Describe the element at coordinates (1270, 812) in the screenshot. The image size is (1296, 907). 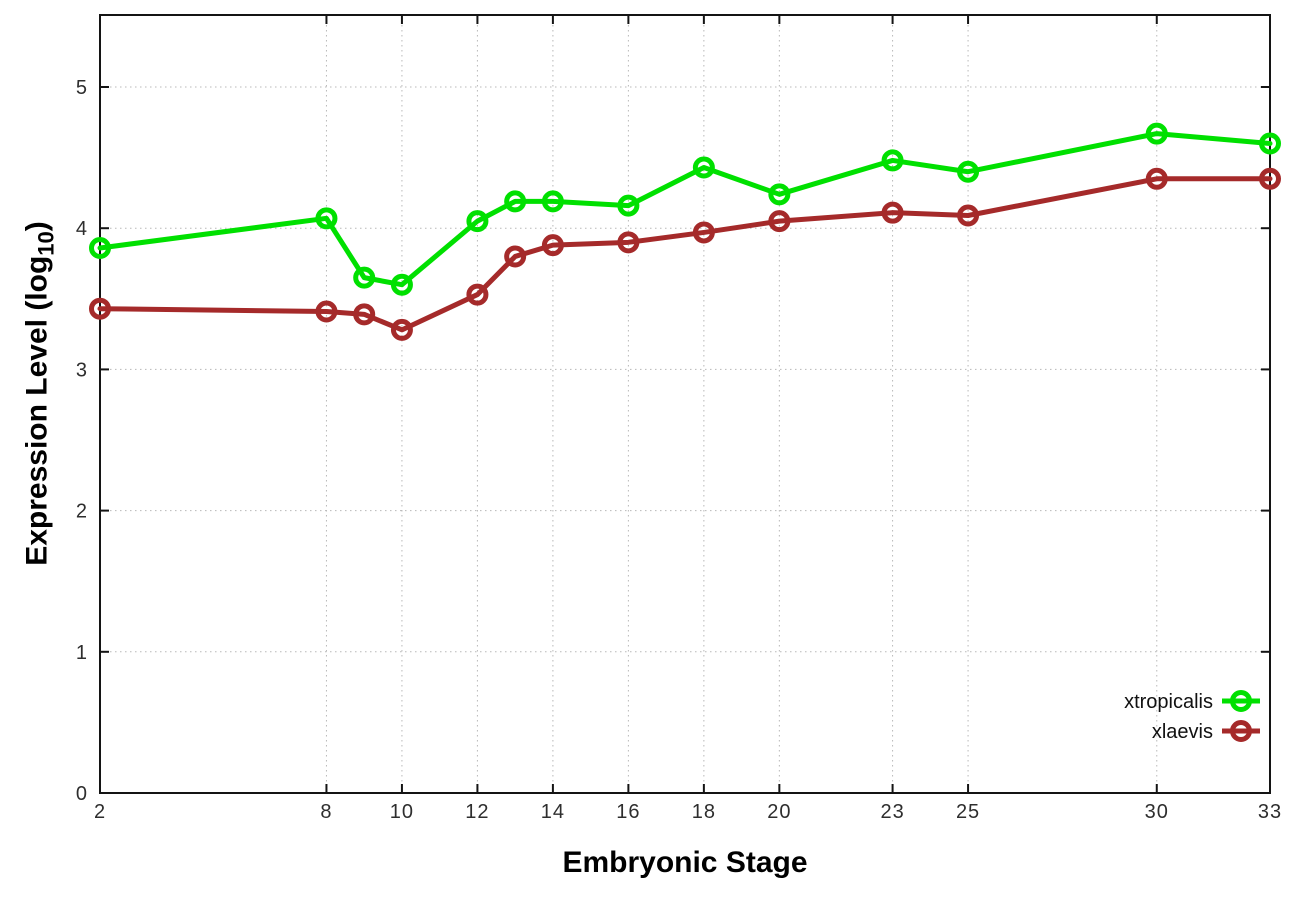
I see `x-tick-label: 33` at that location.